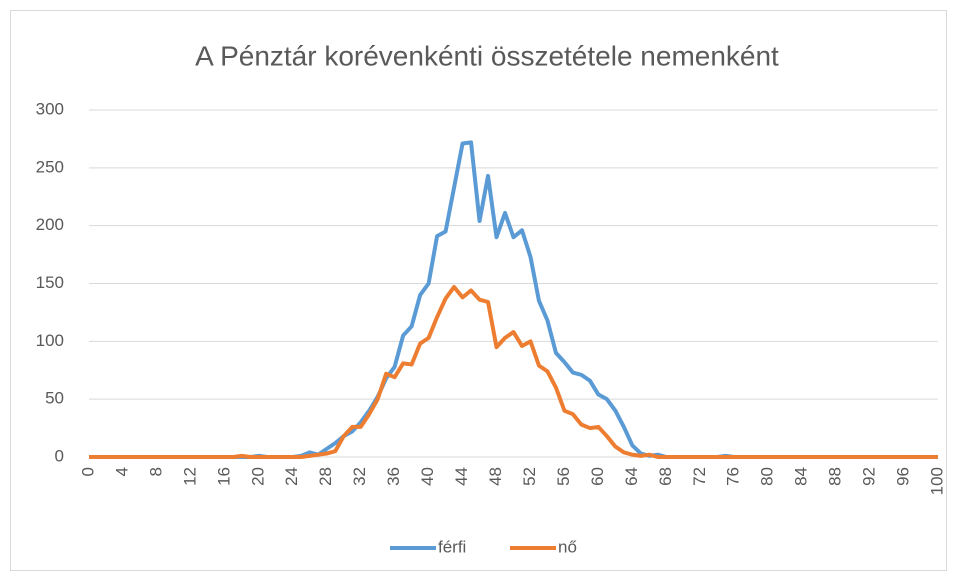  Describe the element at coordinates (325, 476) in the screenshot. I see `x-tick-label: 28` at that location.